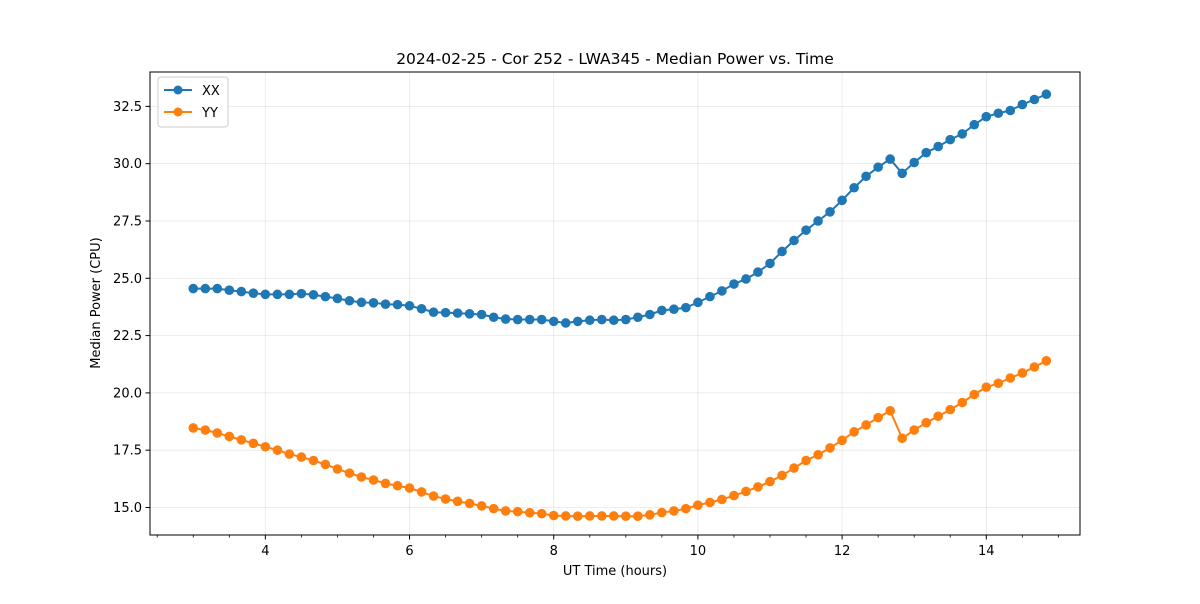 This screenshot has width=1200, height=604. I want to click on x-tick-label: 4, so click(265, 551).